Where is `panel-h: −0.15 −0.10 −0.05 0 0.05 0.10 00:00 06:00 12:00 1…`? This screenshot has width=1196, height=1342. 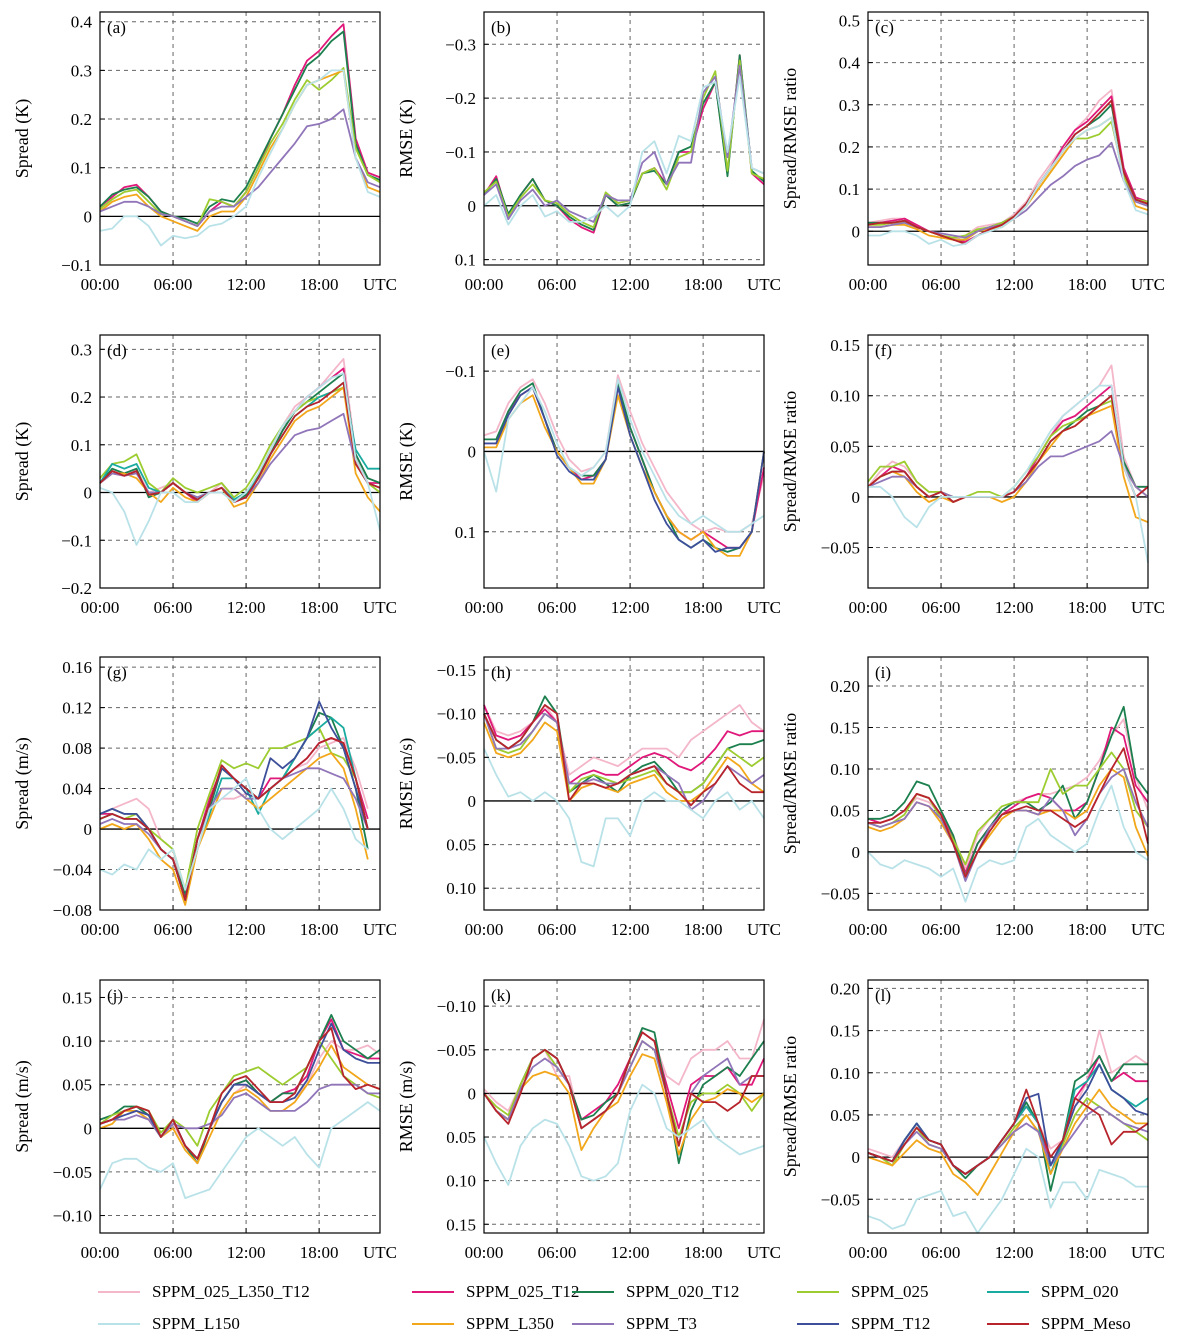 panel-h: −0.15 −0.10 −0.05 0 0.05 0.10 00:00 06:00 12:00 1… is located at coordinates (588, 797).